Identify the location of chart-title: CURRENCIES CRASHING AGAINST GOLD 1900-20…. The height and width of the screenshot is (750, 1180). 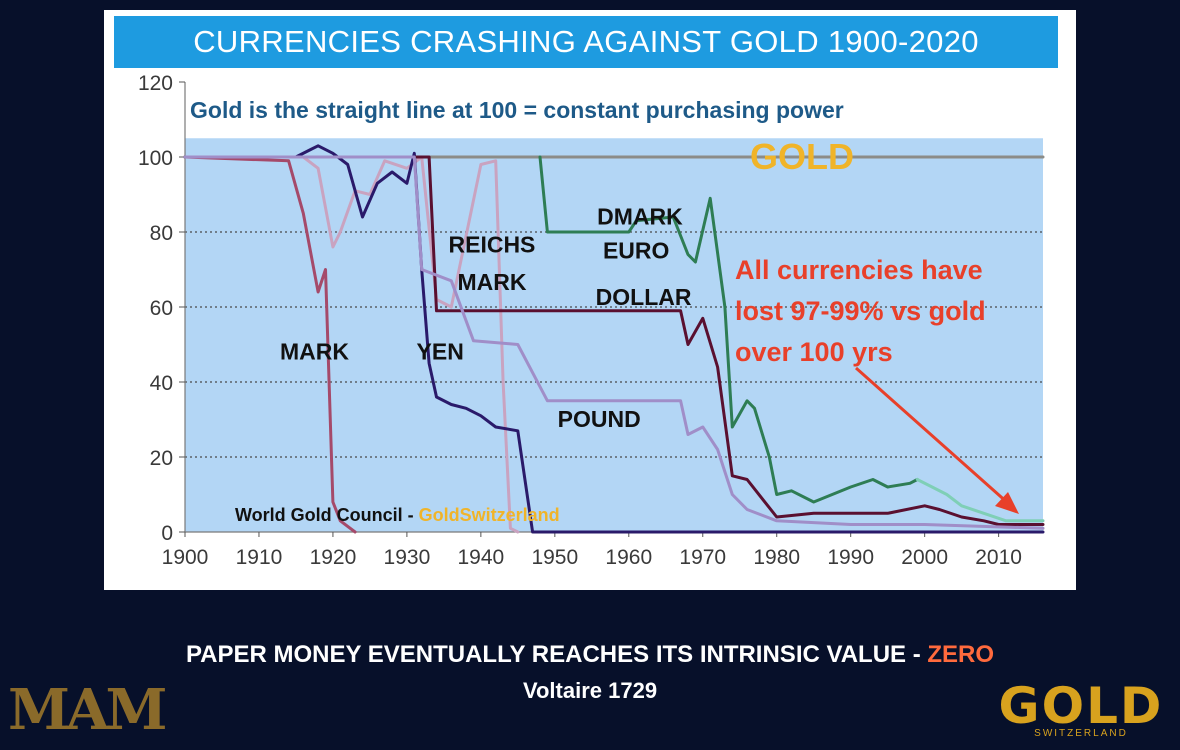
(586, 42).